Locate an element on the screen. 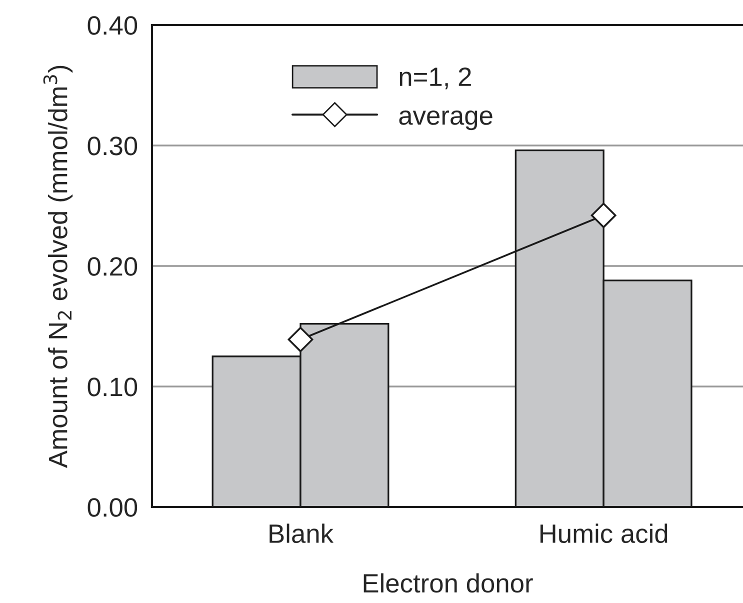 The width and height of the screenshot is (743, 603). x-tick-label: Blank is located at coordinates (302, 534).